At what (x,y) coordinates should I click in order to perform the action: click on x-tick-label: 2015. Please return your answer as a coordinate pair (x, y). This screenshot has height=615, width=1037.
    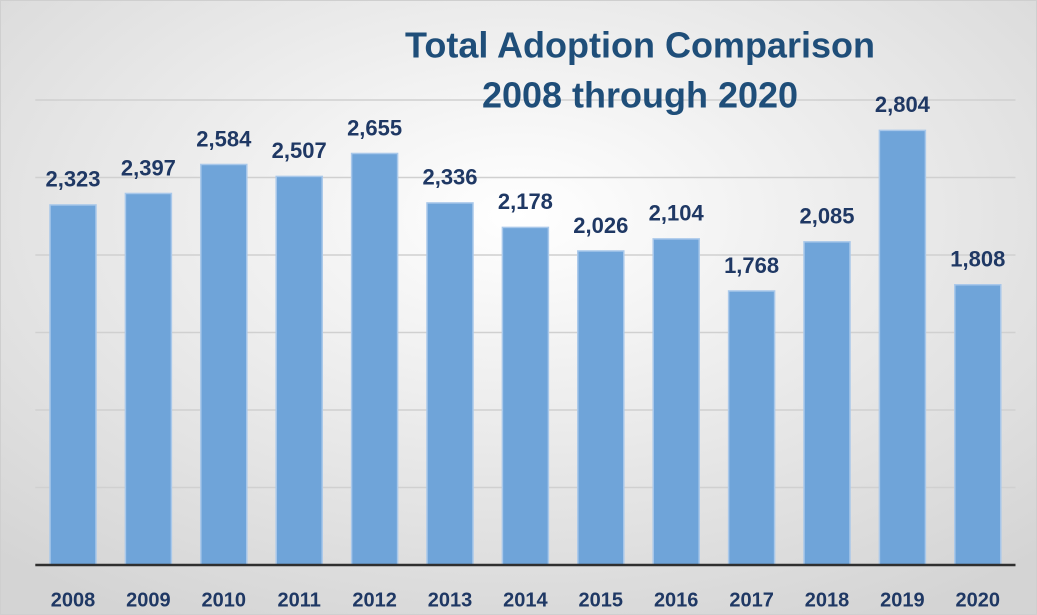
    Looking at the image, I should click on (601, 600).